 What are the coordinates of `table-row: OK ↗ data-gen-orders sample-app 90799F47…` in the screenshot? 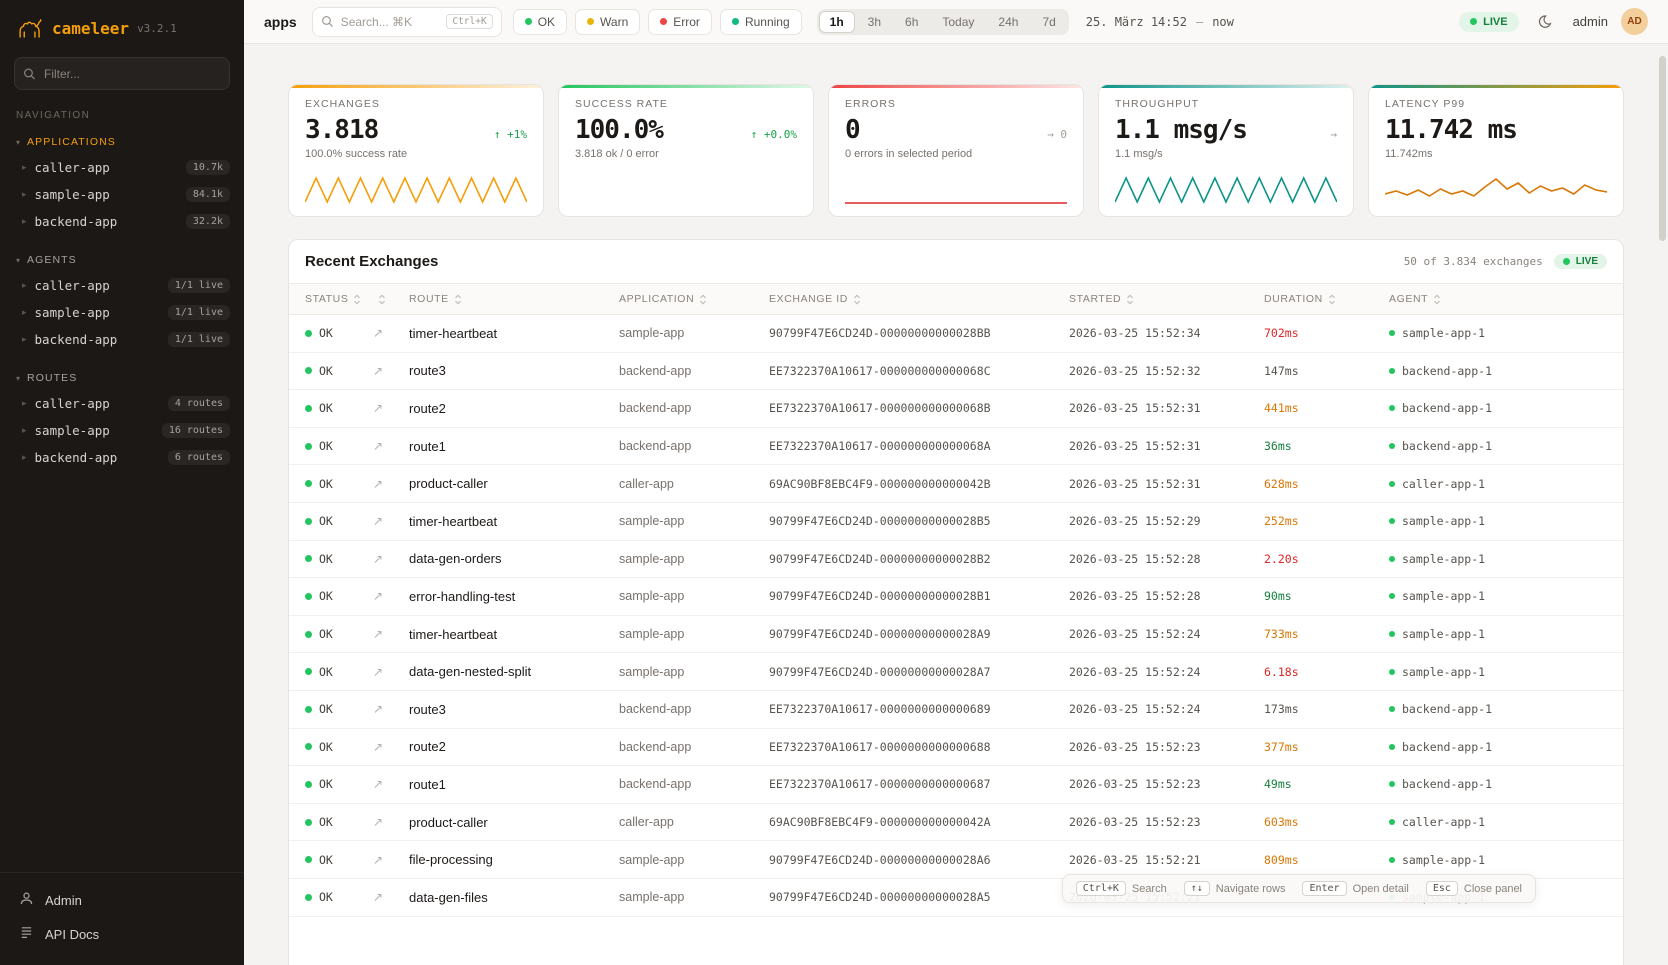 It's located at (956, 560).